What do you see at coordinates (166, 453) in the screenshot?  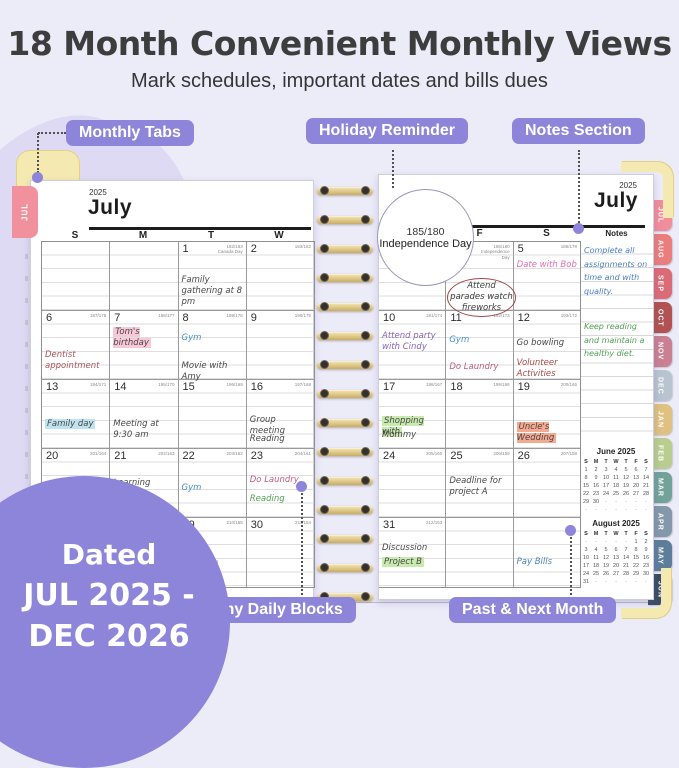 I see `day-of-year-count: 202/163` at bounding box center [166, 453].